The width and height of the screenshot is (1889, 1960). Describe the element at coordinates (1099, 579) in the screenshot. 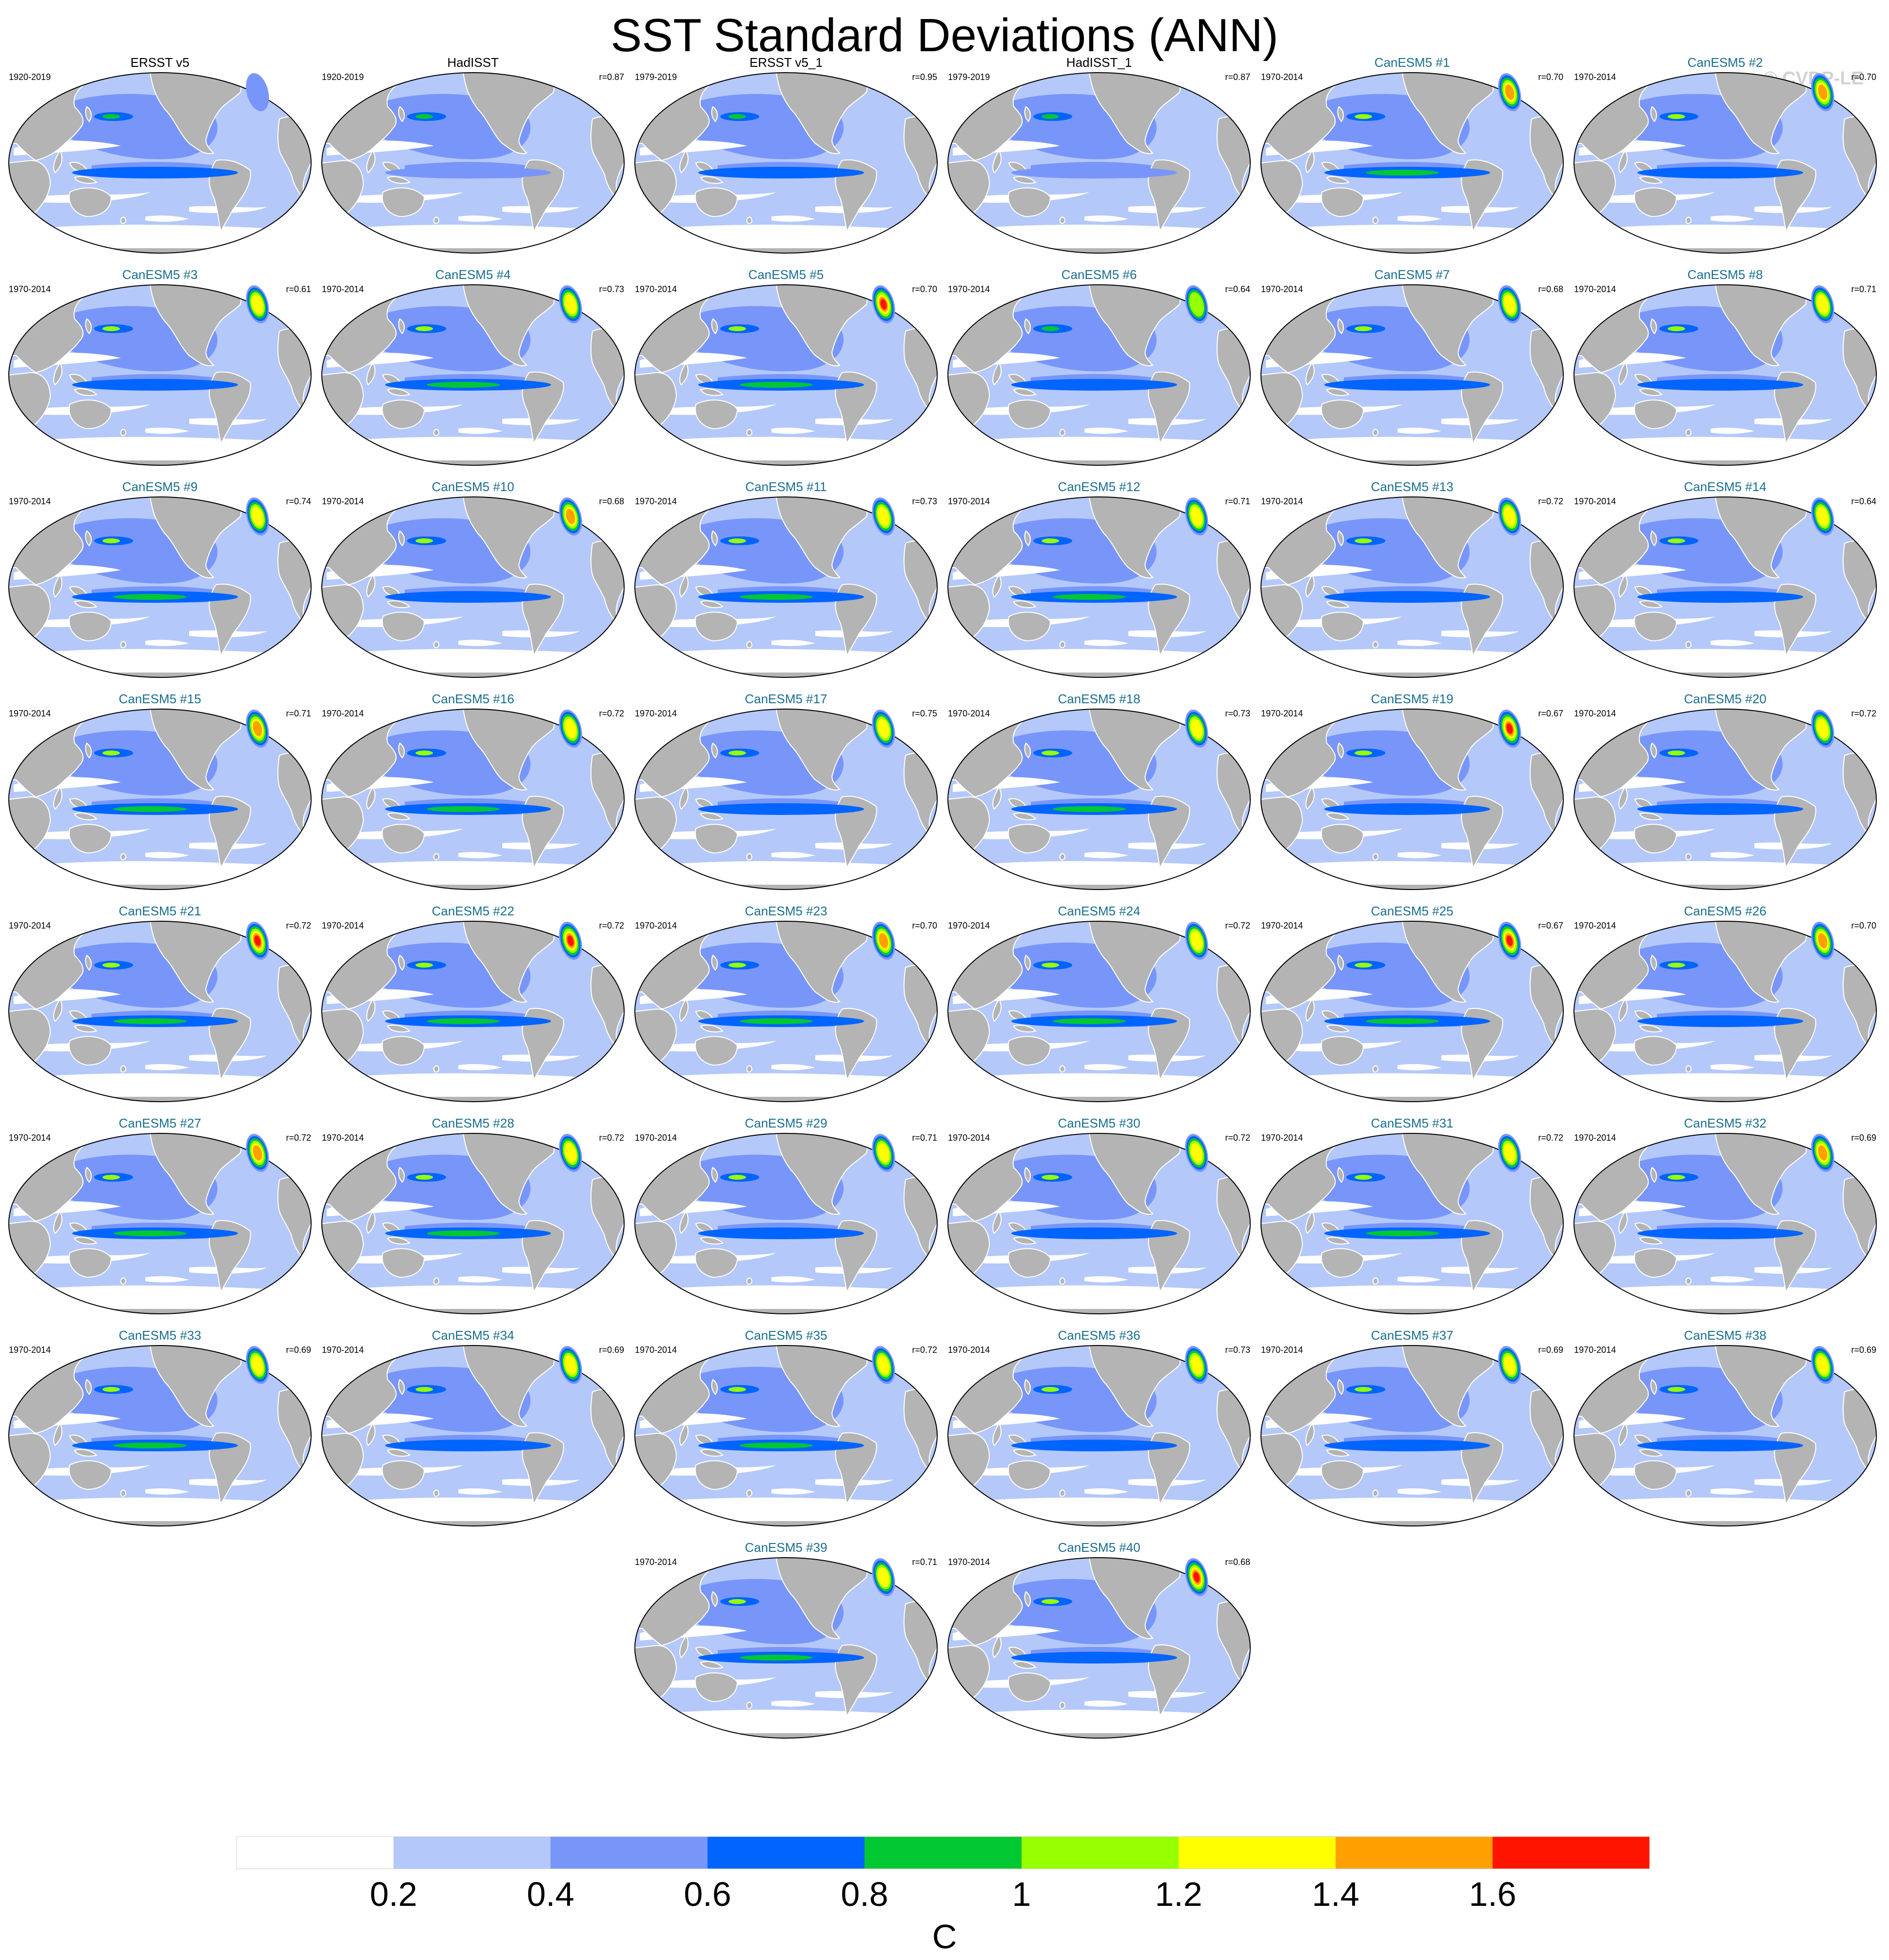

I see `map-panel: CanESM5 #12 1970-2014 r=0.71` at that location.